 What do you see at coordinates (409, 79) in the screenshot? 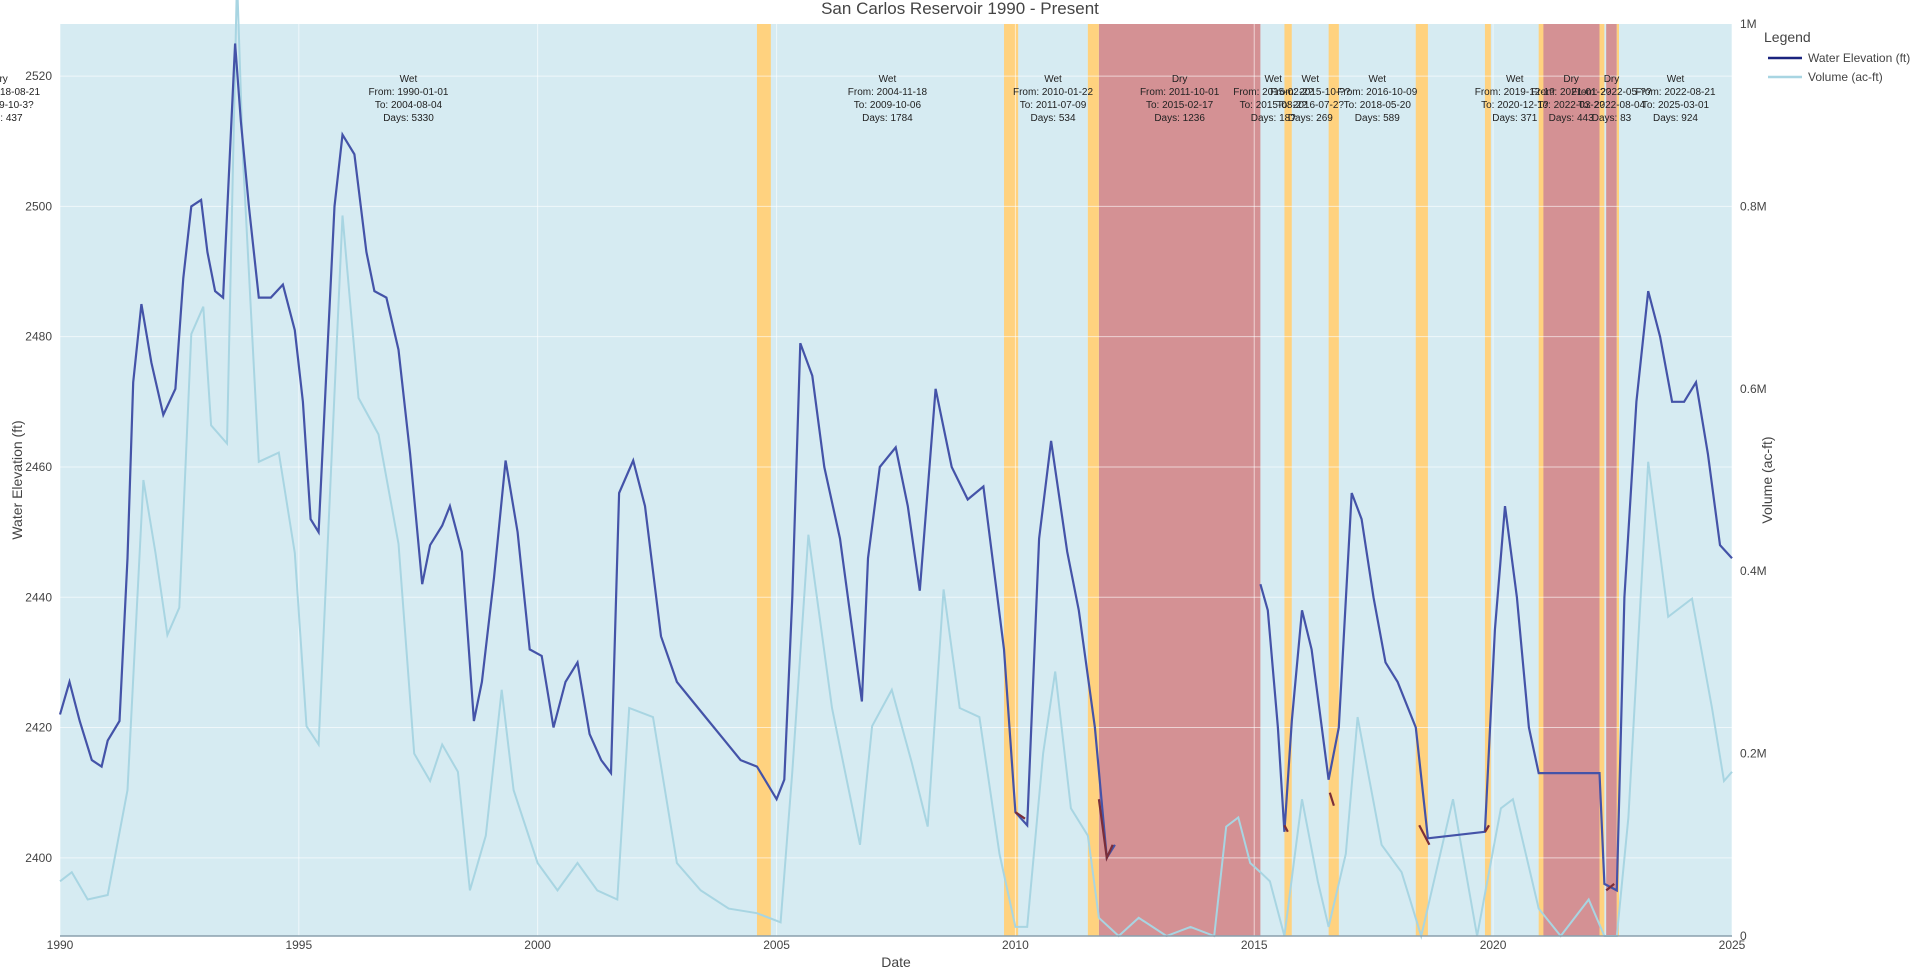
I see `period-label-0-state: Wet` at bounding box center [409, 79].